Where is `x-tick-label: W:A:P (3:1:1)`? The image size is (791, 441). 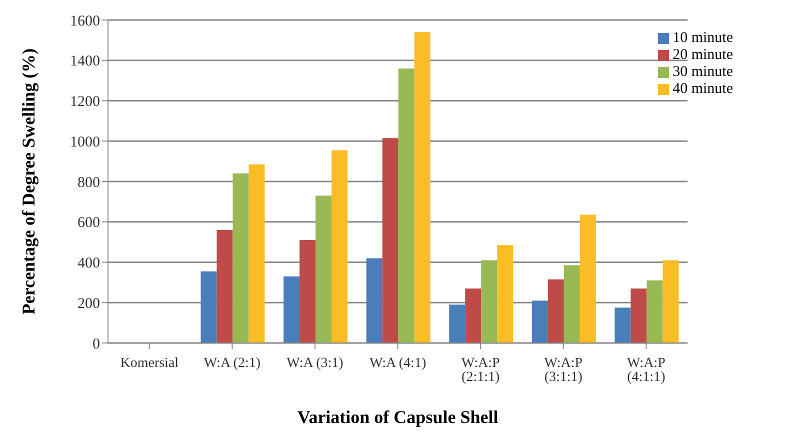 x-tick-label: W:A:P (3:1:1) is located at coordinates (563, 370).